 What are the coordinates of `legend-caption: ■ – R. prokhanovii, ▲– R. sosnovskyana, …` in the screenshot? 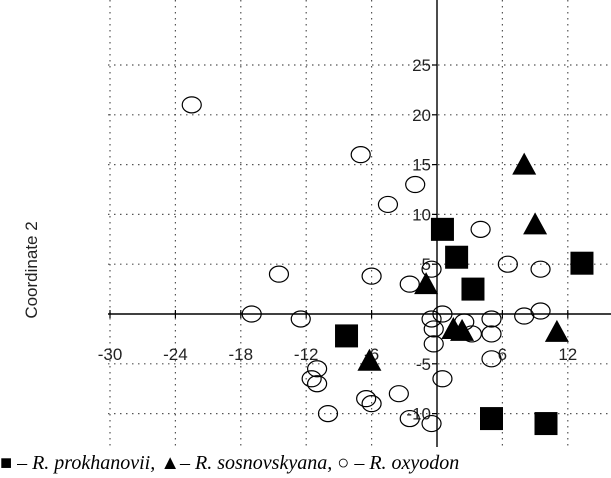 It's located at (305, 463).